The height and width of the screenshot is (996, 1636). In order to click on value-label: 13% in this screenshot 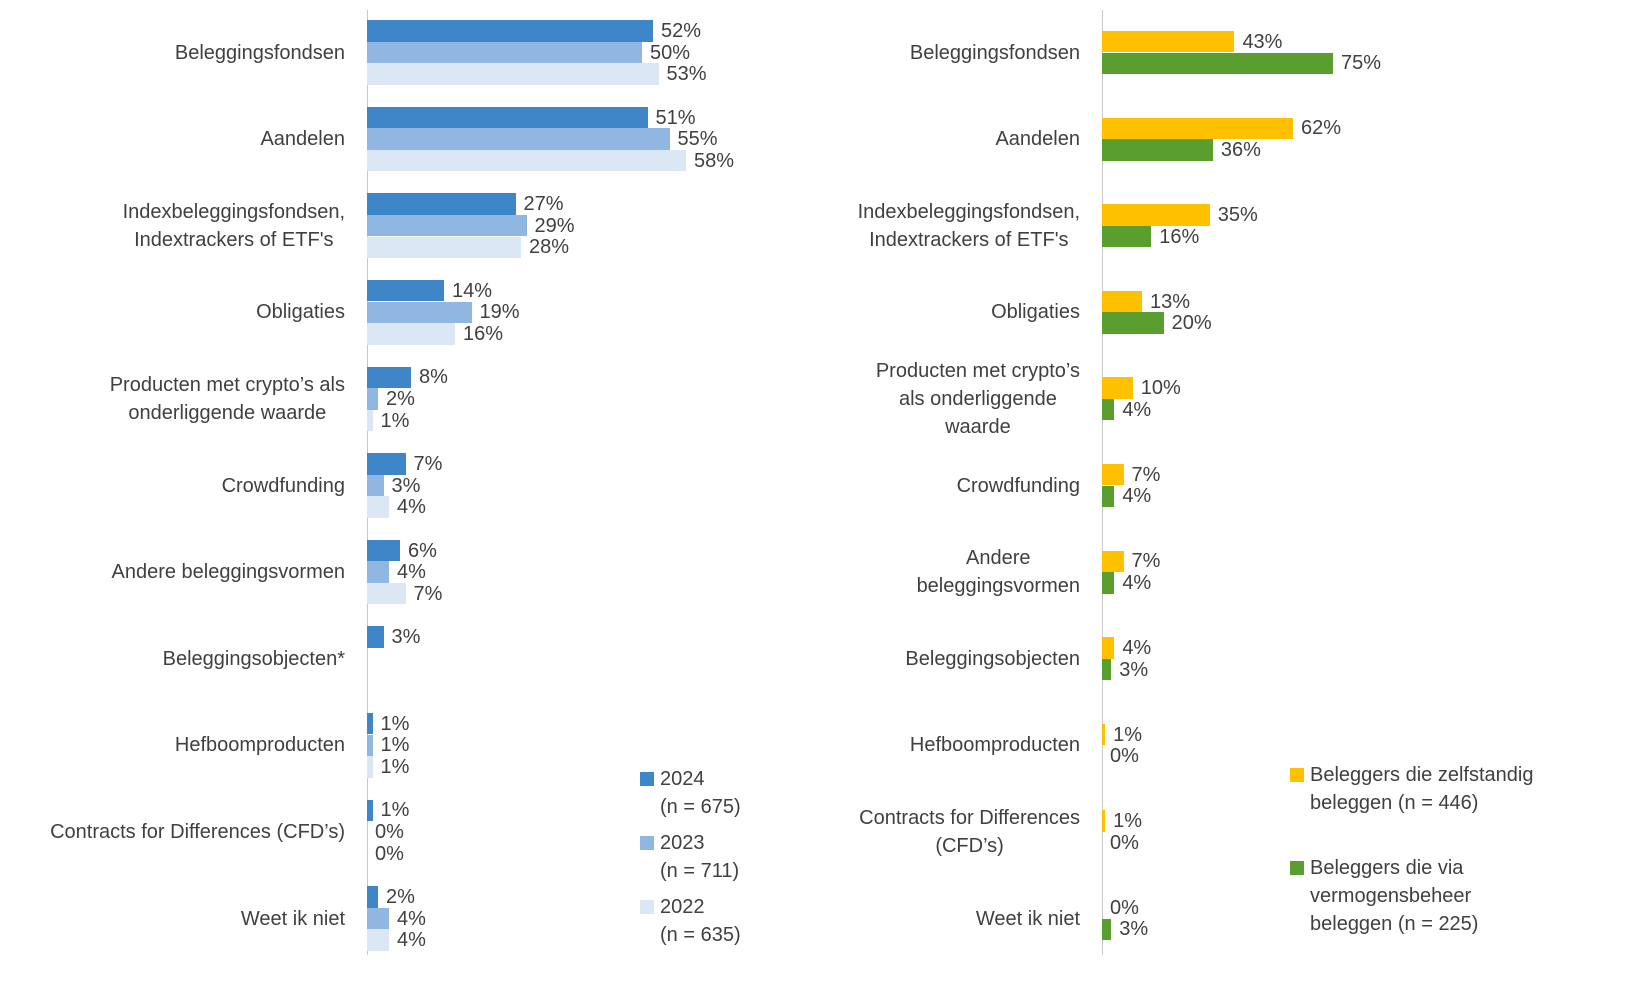, I will do `click(1170, 301)`.